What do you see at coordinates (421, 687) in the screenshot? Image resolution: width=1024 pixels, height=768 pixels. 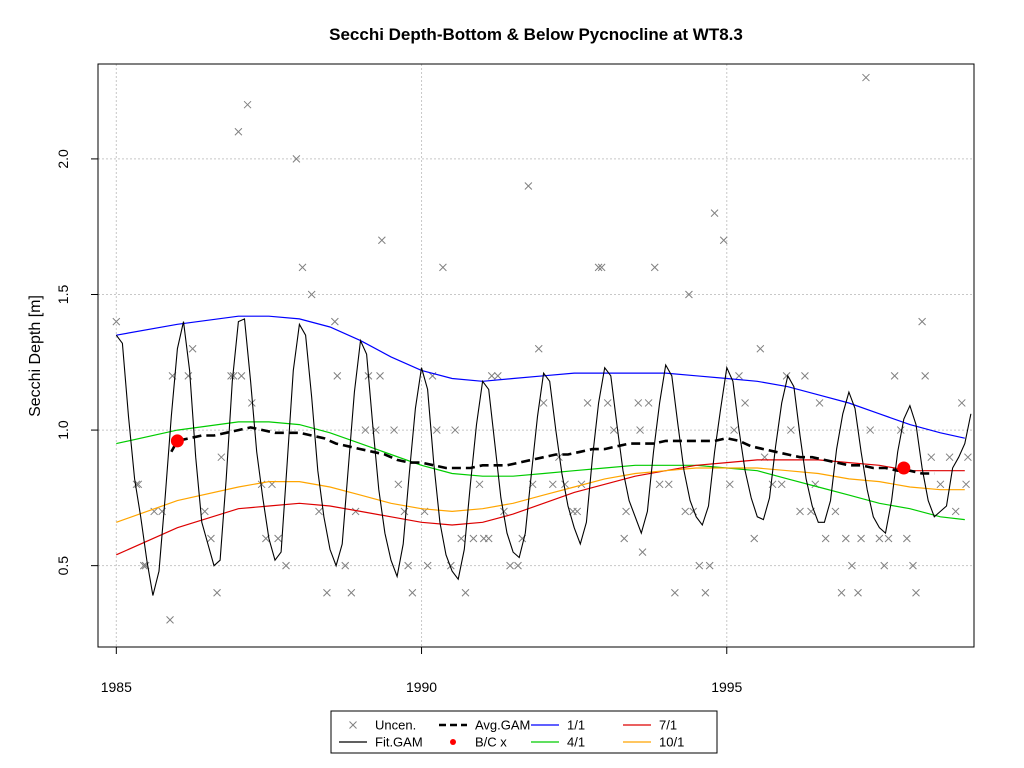 I see `x-tick-label: 1990` at bounding box center [421, 687].